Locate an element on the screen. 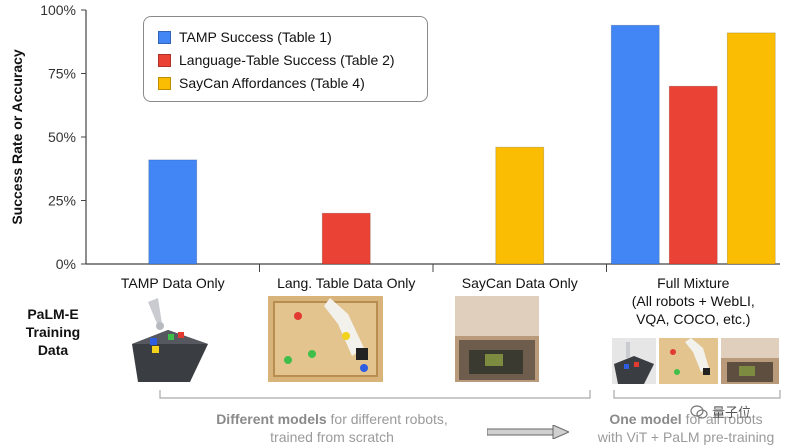 The image size is (800, 448). y-tick-label: 100% is located at coordinates (58, 10).